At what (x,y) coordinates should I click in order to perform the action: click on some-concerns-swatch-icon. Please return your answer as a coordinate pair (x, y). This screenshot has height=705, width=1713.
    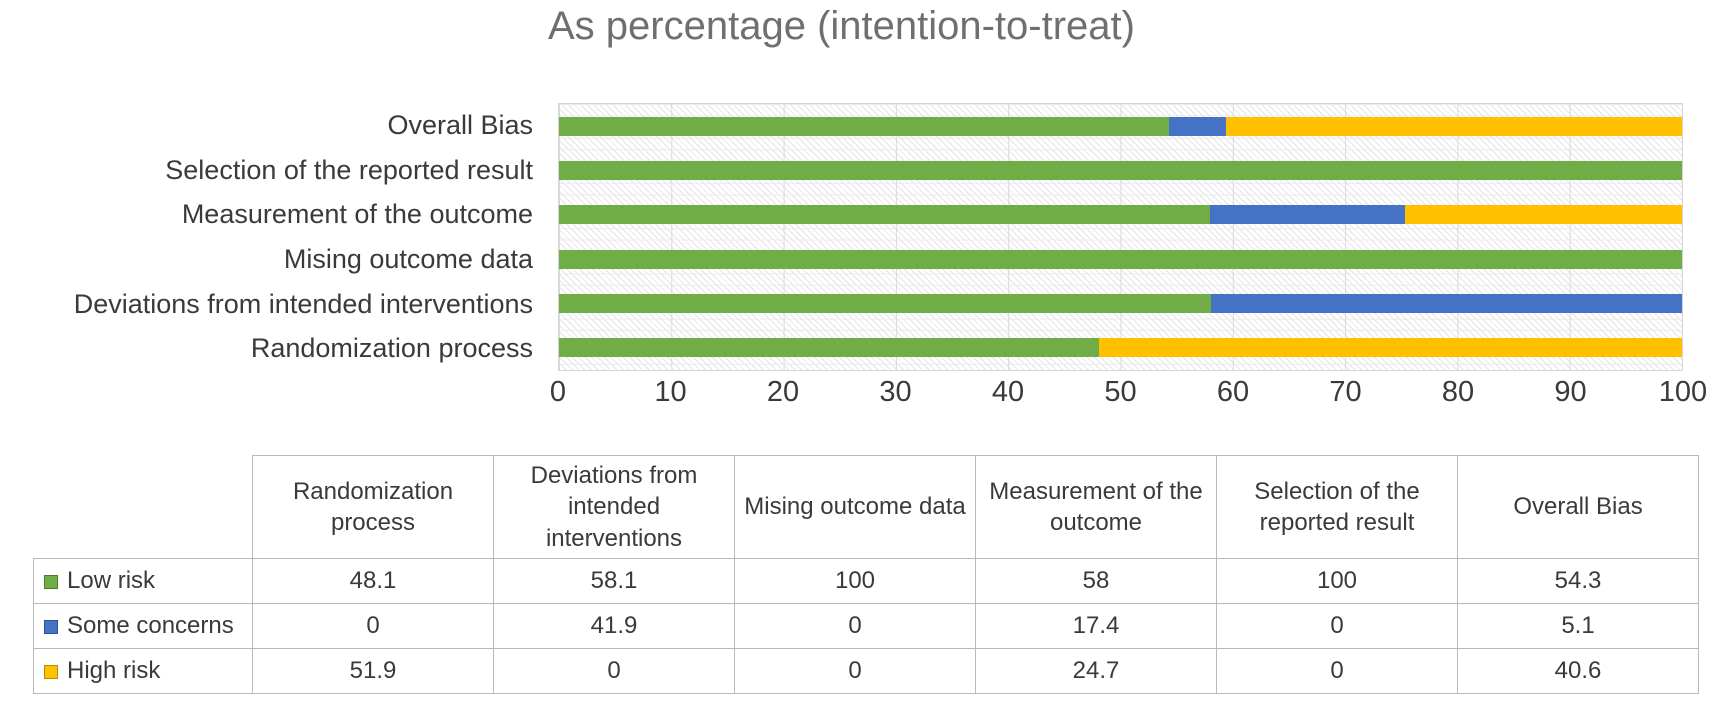
    Looking at the image, I should click on (51, 627).